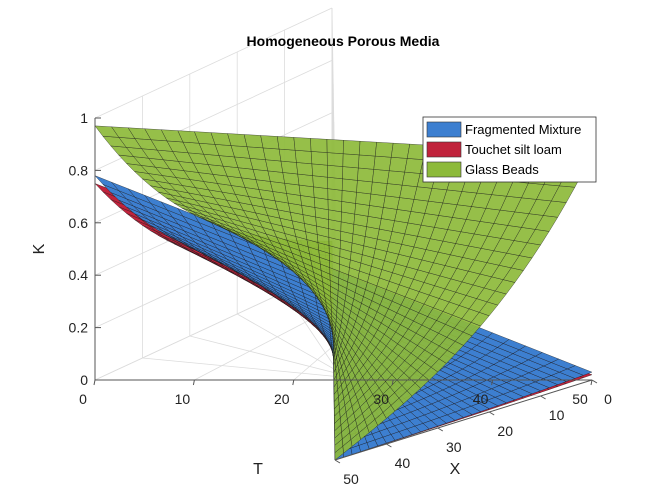 The height and width of the screenshot is (491, 650). Describe the element at coordinates (79, 275) in the screenshot. I see `z-tick-label: 0.4` at that location.